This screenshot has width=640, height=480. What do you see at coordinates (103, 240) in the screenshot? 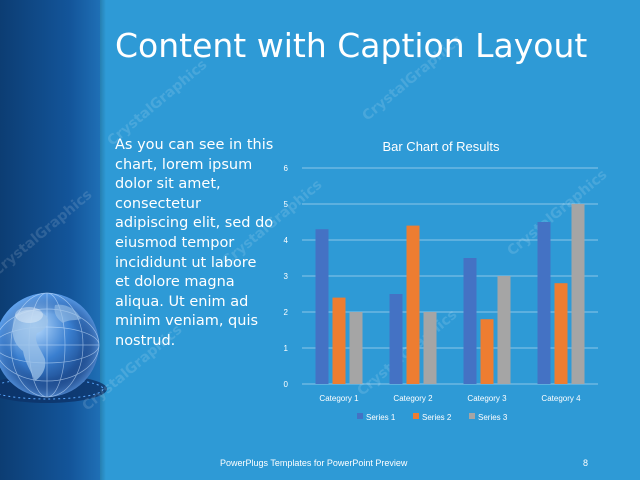
I see `band-shadow` at bounding box center [103, 240].